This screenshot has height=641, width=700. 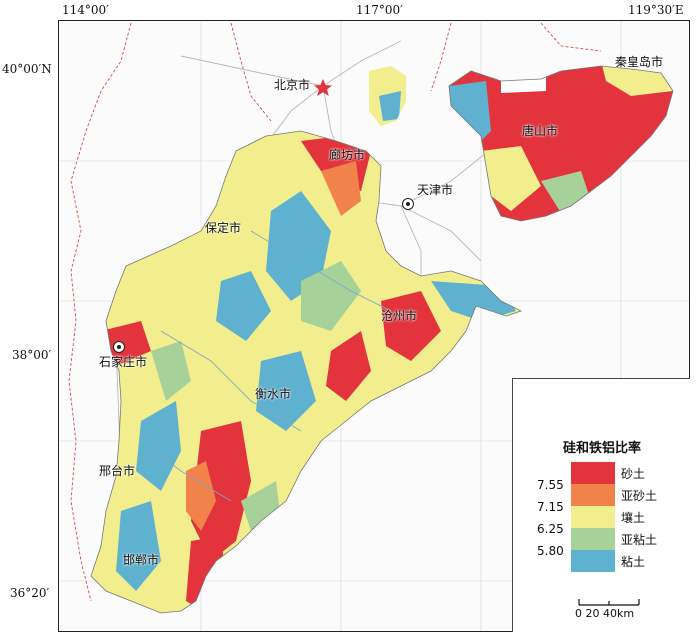 What do you see at coordinates (550, 485) in the screenshot?
I see `legend-threshold-1: 7.55` at bounding box center [550, 485].